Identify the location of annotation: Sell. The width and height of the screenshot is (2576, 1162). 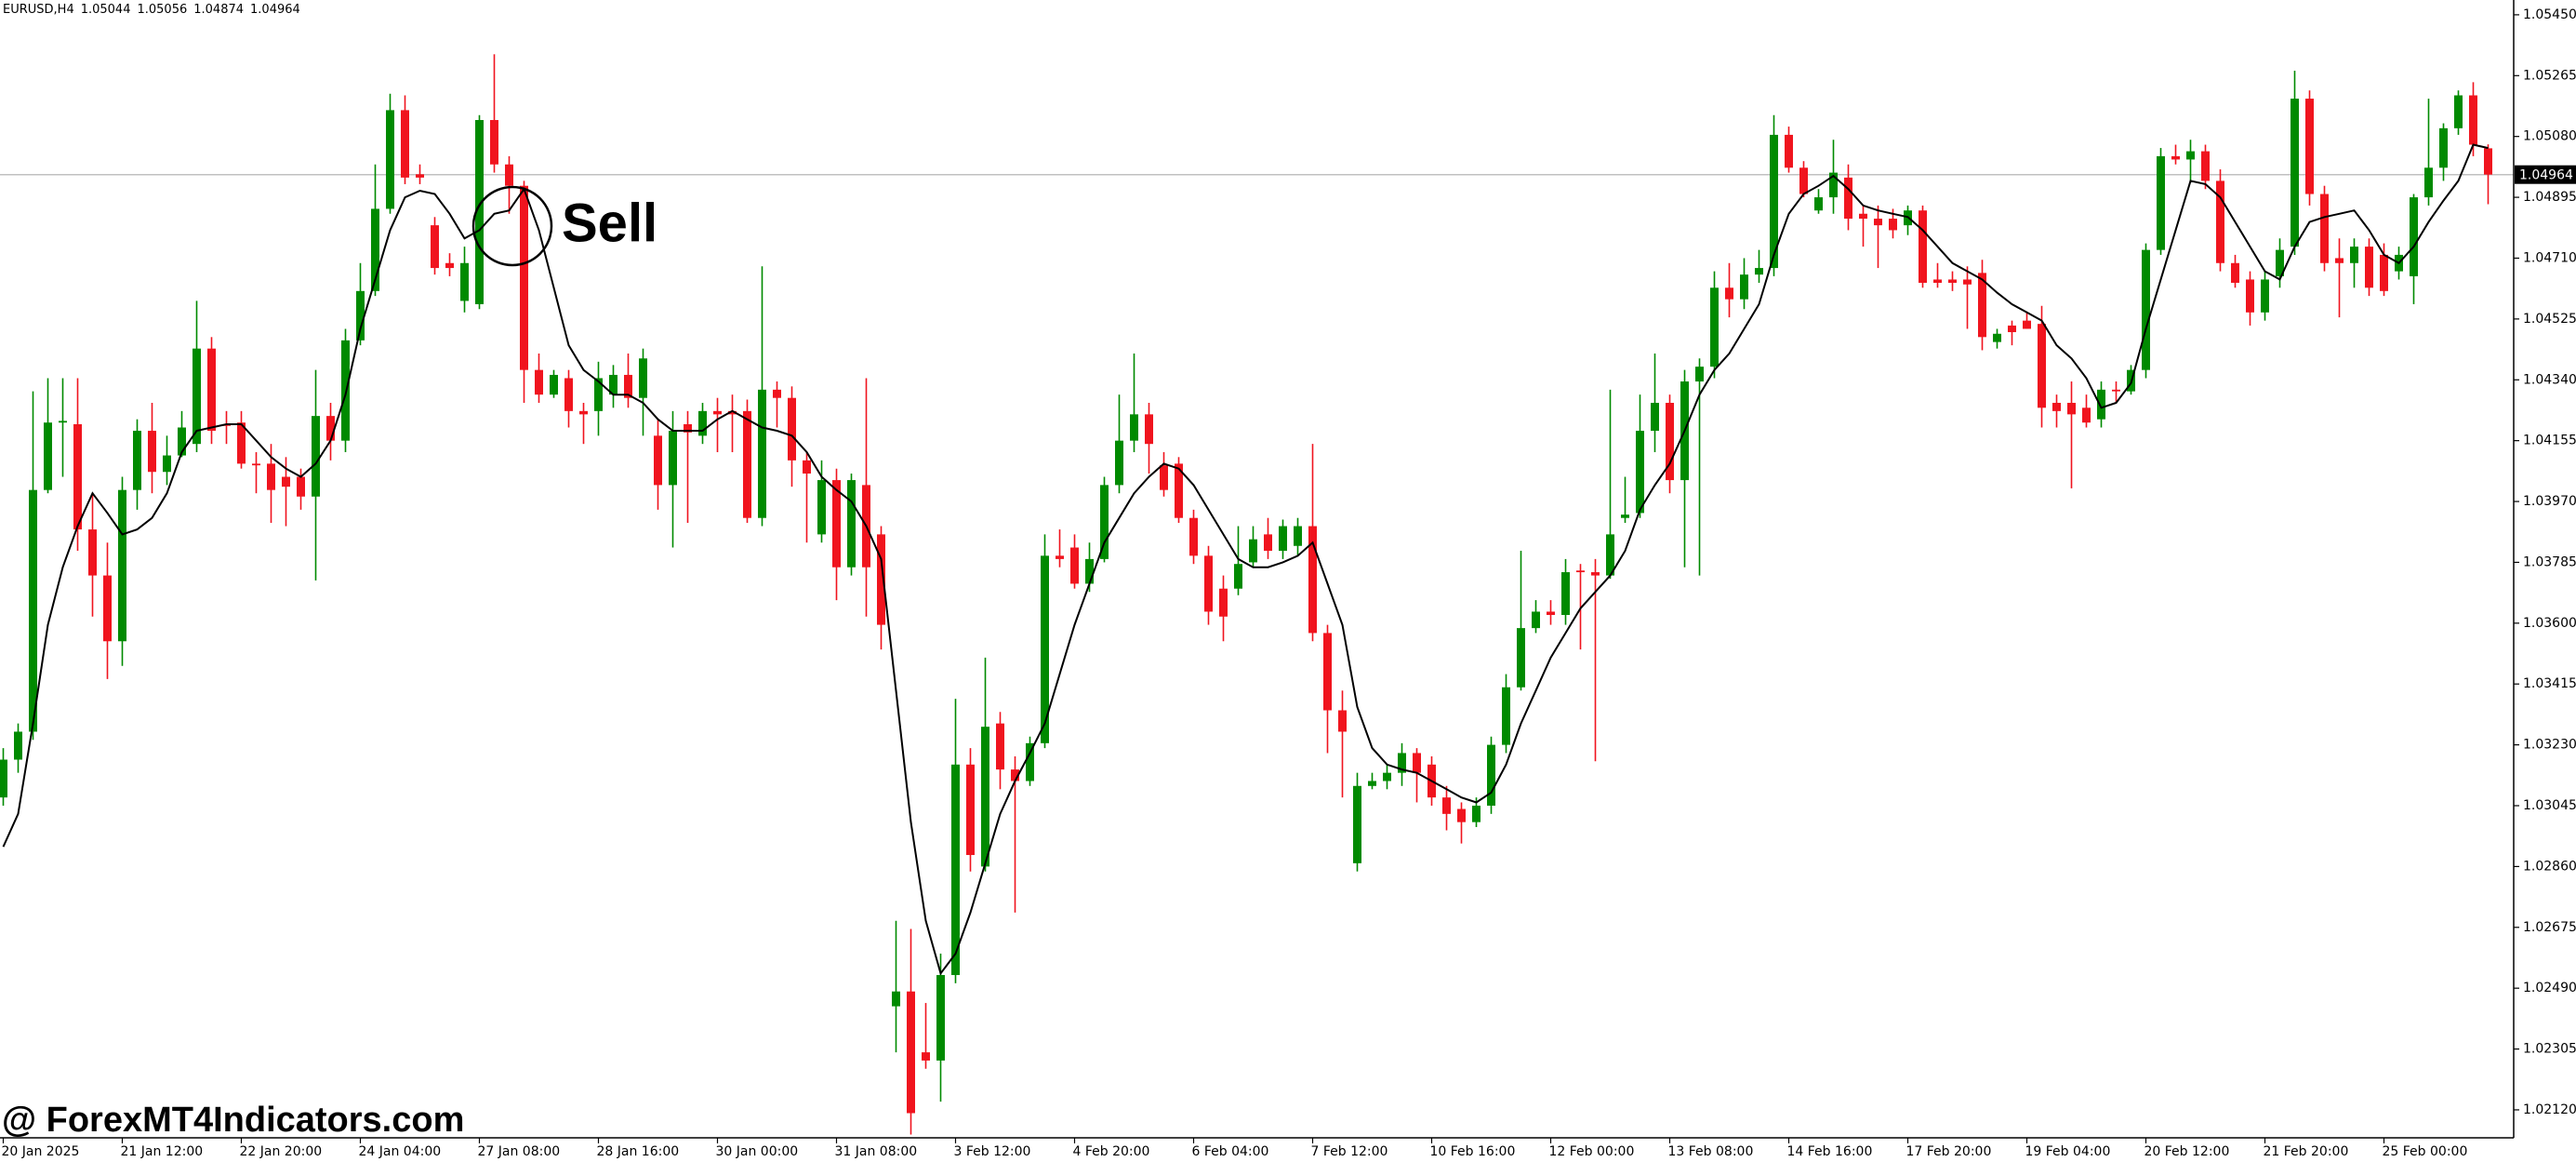
(609, 223).